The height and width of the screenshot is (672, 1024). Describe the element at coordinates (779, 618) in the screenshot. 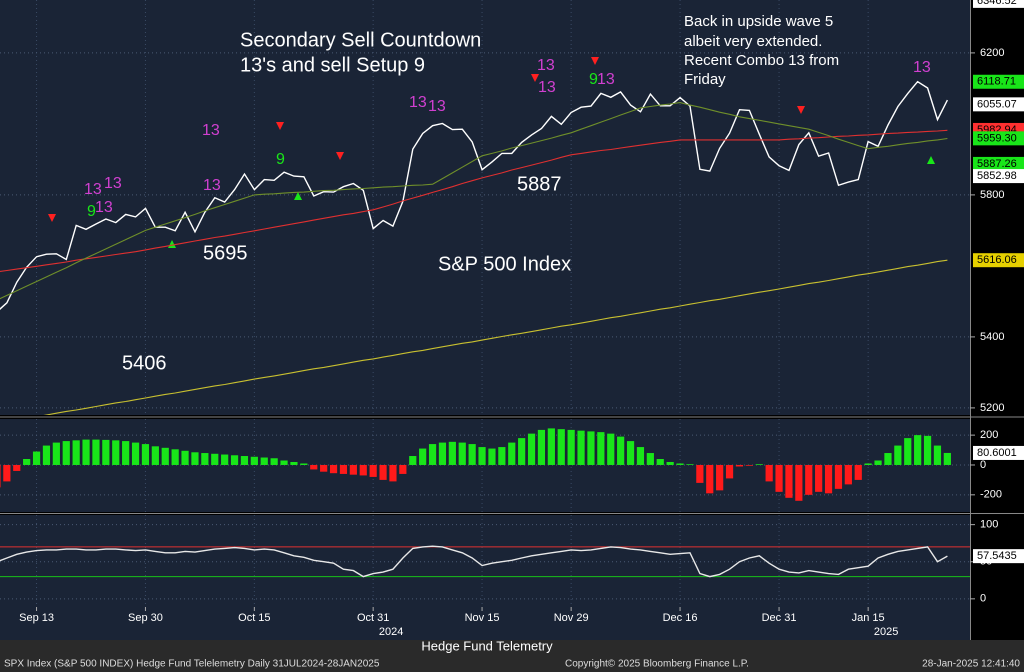

I see `x-tick-label: Dec 31` at that location.